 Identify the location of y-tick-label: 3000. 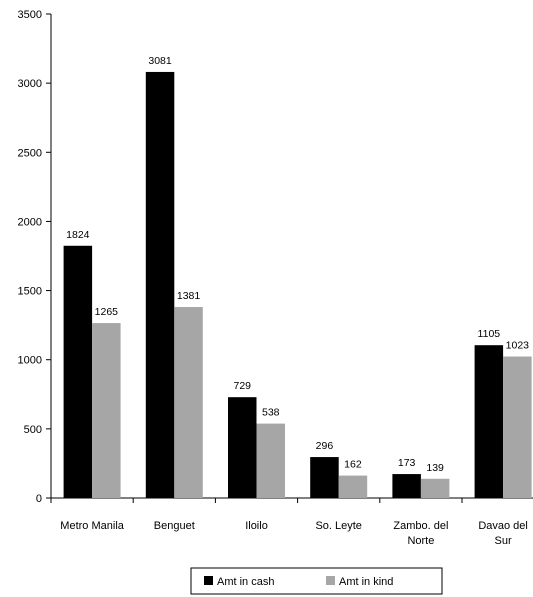
(30, 84).